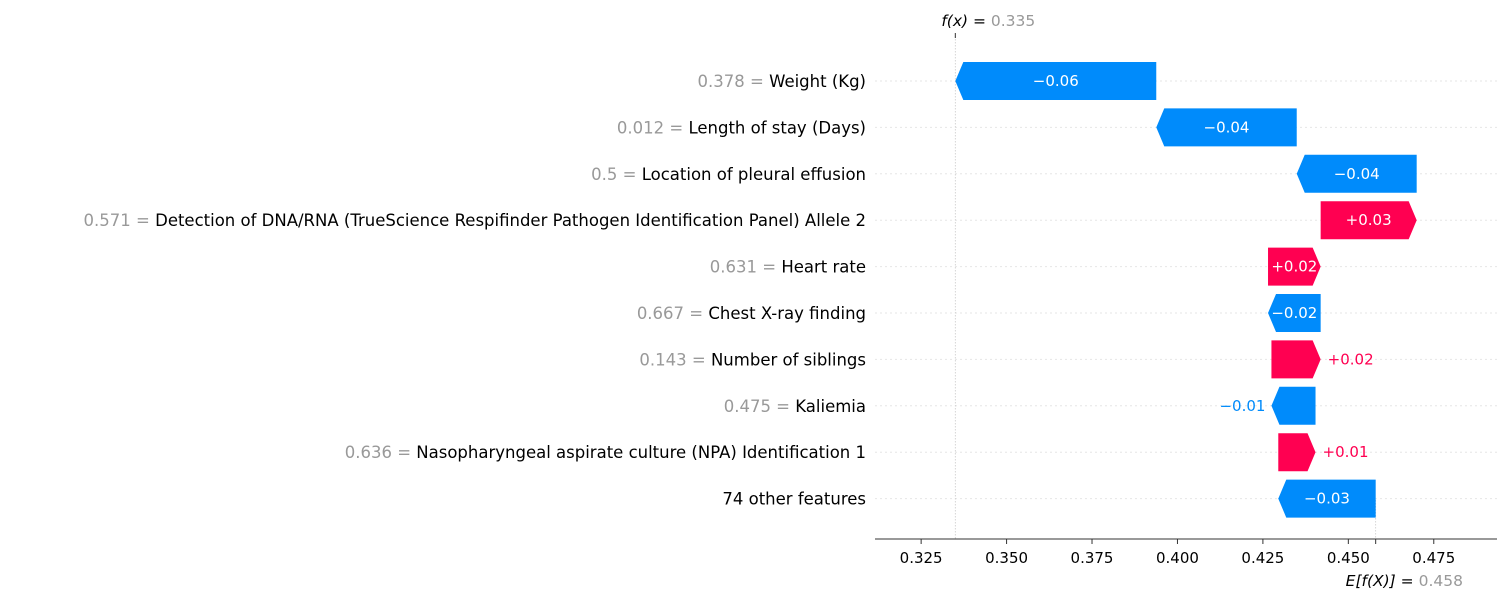 Image resolution: width=1505 pixels, height=600 pixels. Describe the element at coordinates (1433, 558) in the screenshot. I see `x-tick-label: 0.475` at that location.